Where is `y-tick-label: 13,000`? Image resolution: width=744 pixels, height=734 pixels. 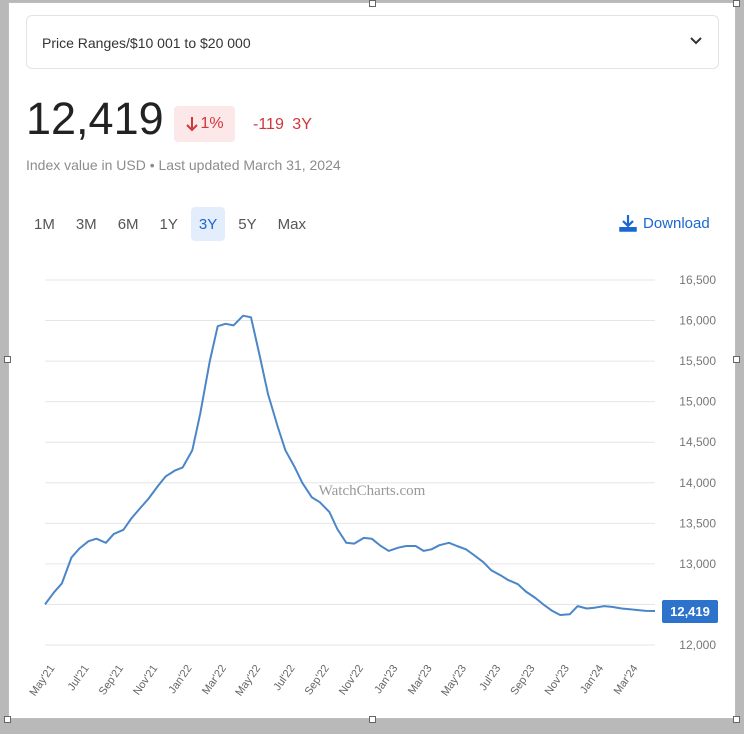 y-tick-label: 13,000 is located at coordinates (697, 564).